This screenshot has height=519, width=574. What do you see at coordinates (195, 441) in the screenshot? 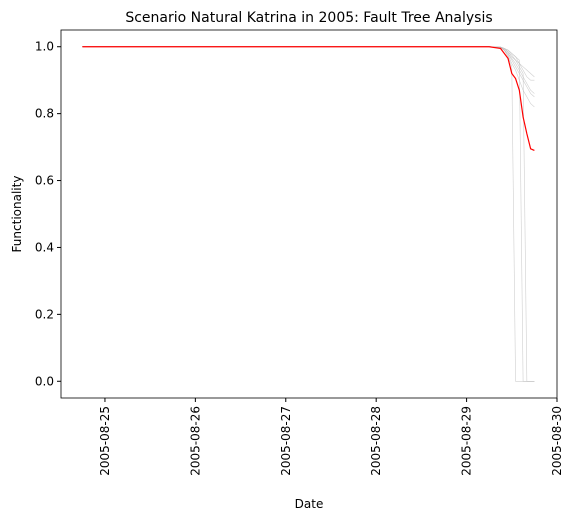
I see `x-tick-label: 2005-08-26` at bounding box center [195, 441].